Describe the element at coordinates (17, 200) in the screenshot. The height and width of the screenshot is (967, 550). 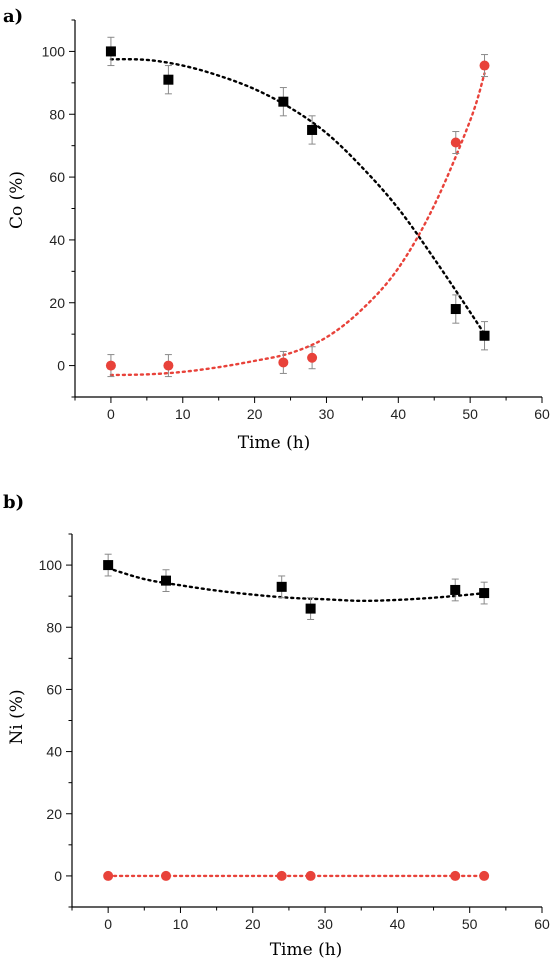
I see `y-axis-title: Co (%)` at that location.